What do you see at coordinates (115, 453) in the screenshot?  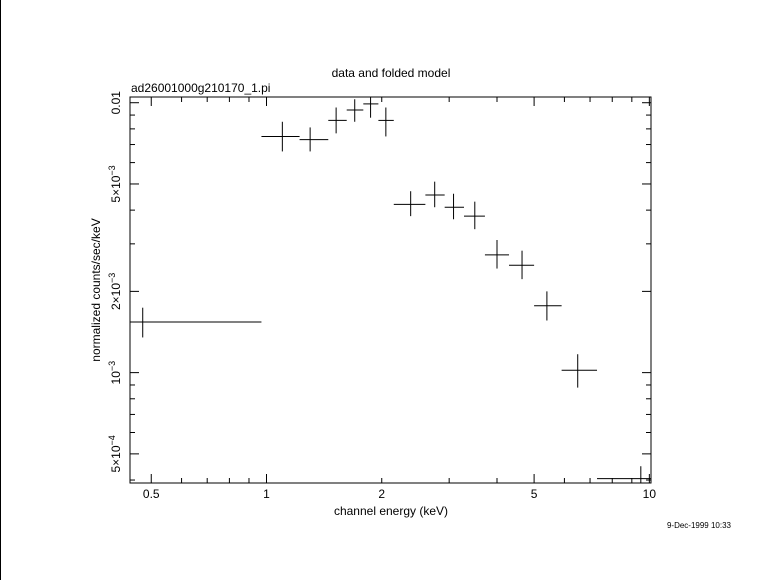 I see `y-tick-label: 5×10−4` at bounding box center [115, 453].